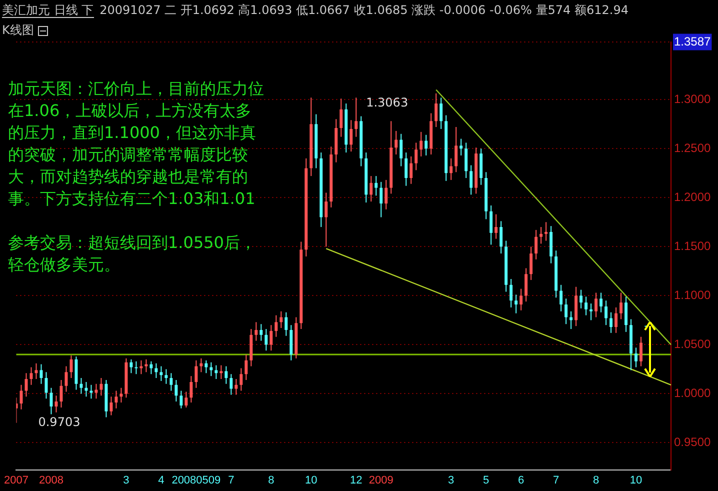 This screenshot has width=718, height=491. Describe the element at coordinates (196, 480) in the screenshot. I see `x-tick-label: 20080509` at that location.